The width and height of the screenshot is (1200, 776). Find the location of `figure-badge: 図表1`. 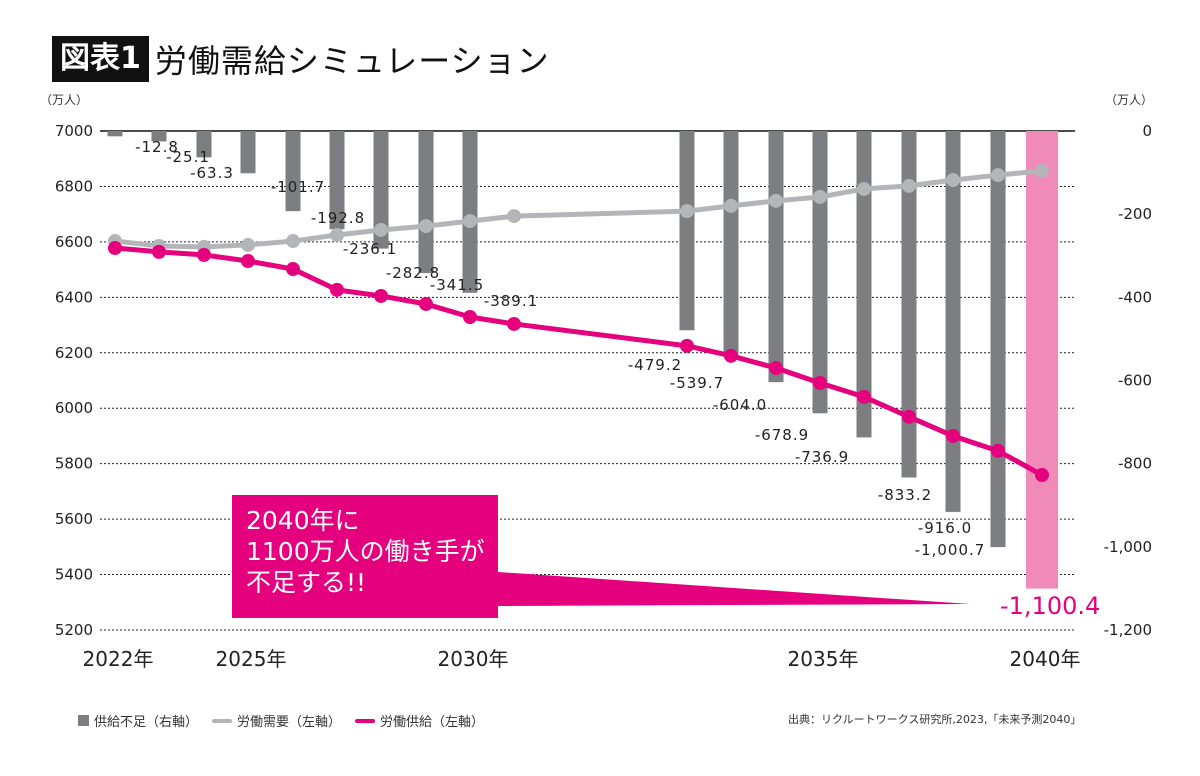

figure-badge: 図表1 is located at coordinates (100, 59).